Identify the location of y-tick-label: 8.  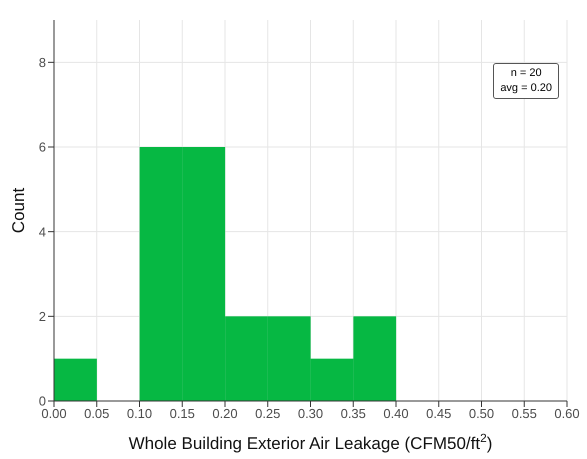
(42, 62).